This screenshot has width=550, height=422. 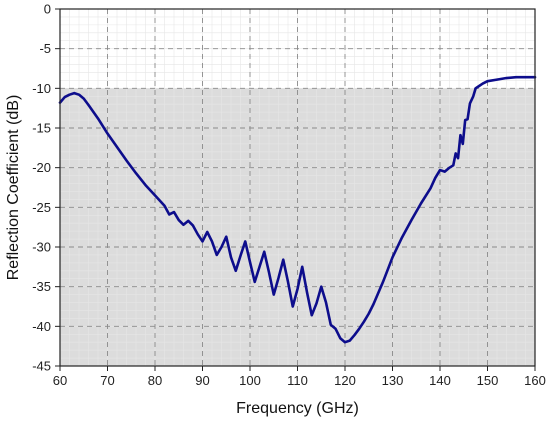 What do you see at coordinates (41, 247) in the screenshot?
I see `y-tick-label: -30` at bounding box center [41, 247].